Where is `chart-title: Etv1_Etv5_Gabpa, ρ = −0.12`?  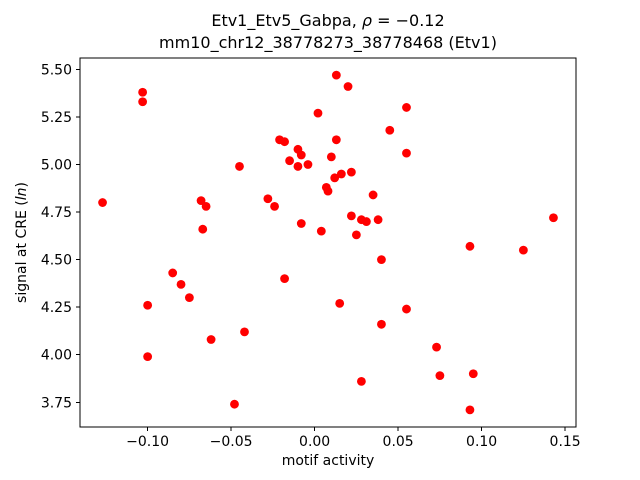 chart-title: Etv1_Etv5_Gabpa, ρ = −0.12 is located at coordinates (328, 21).